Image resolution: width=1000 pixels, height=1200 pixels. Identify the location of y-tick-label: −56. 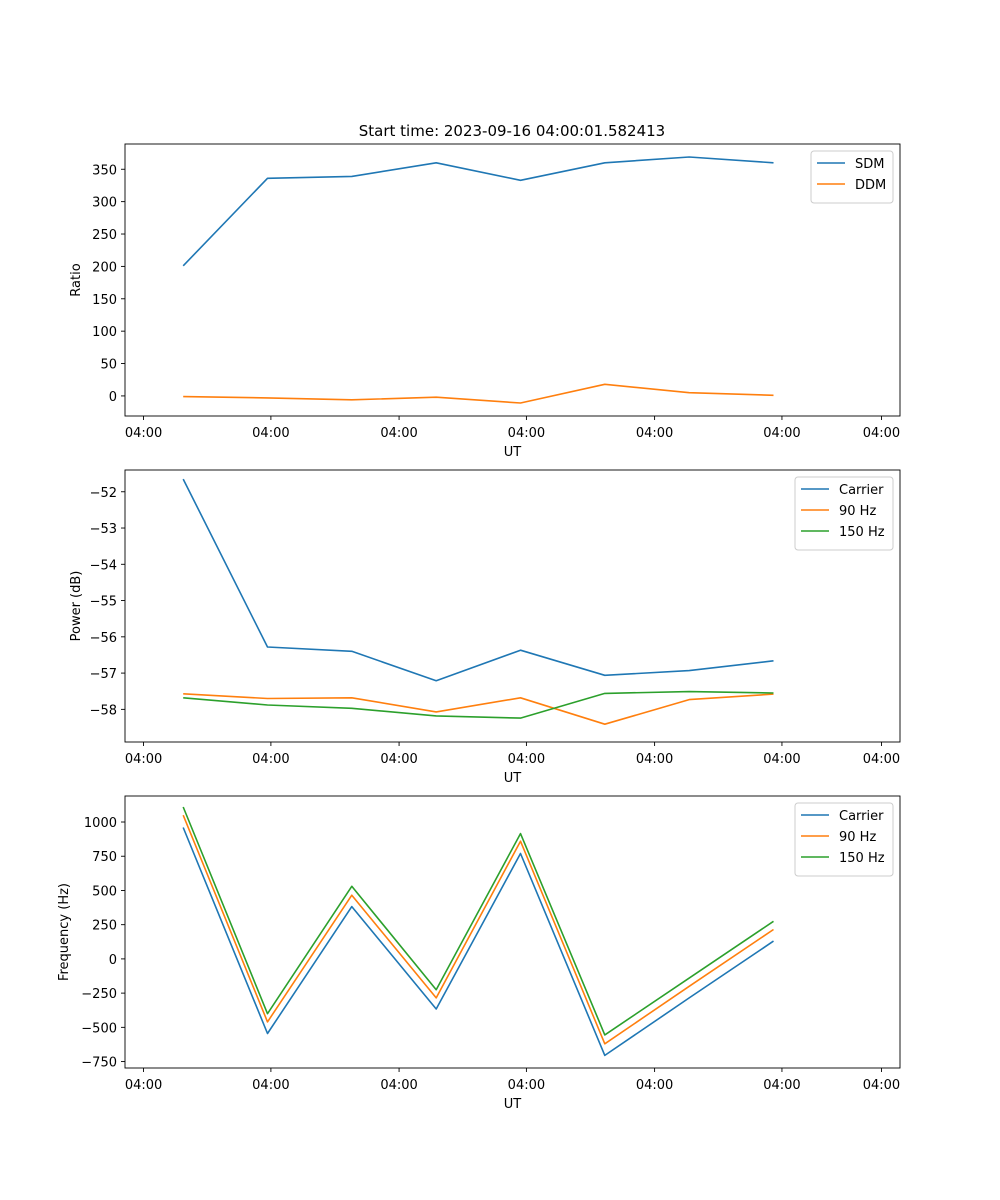
(103, 638).